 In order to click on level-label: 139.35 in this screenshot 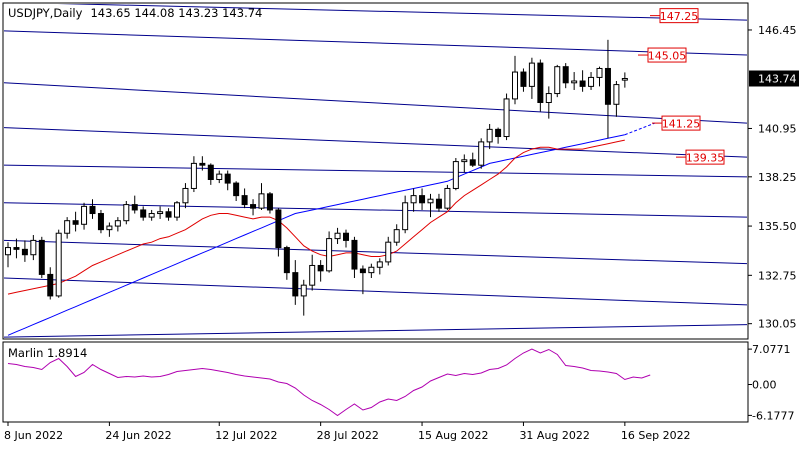, I will do `click(700, 157)`.